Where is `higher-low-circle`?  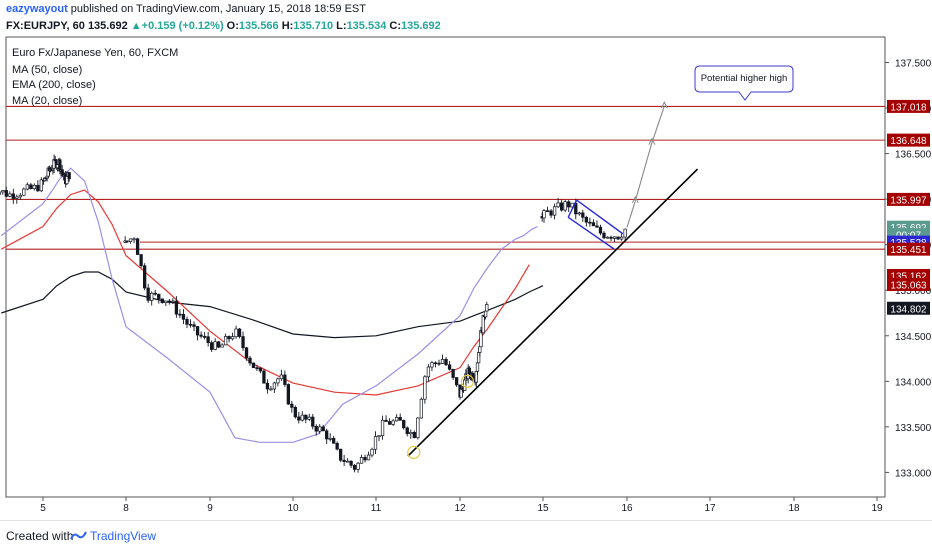 higher-low-circle is located at coordinates (467, 381).